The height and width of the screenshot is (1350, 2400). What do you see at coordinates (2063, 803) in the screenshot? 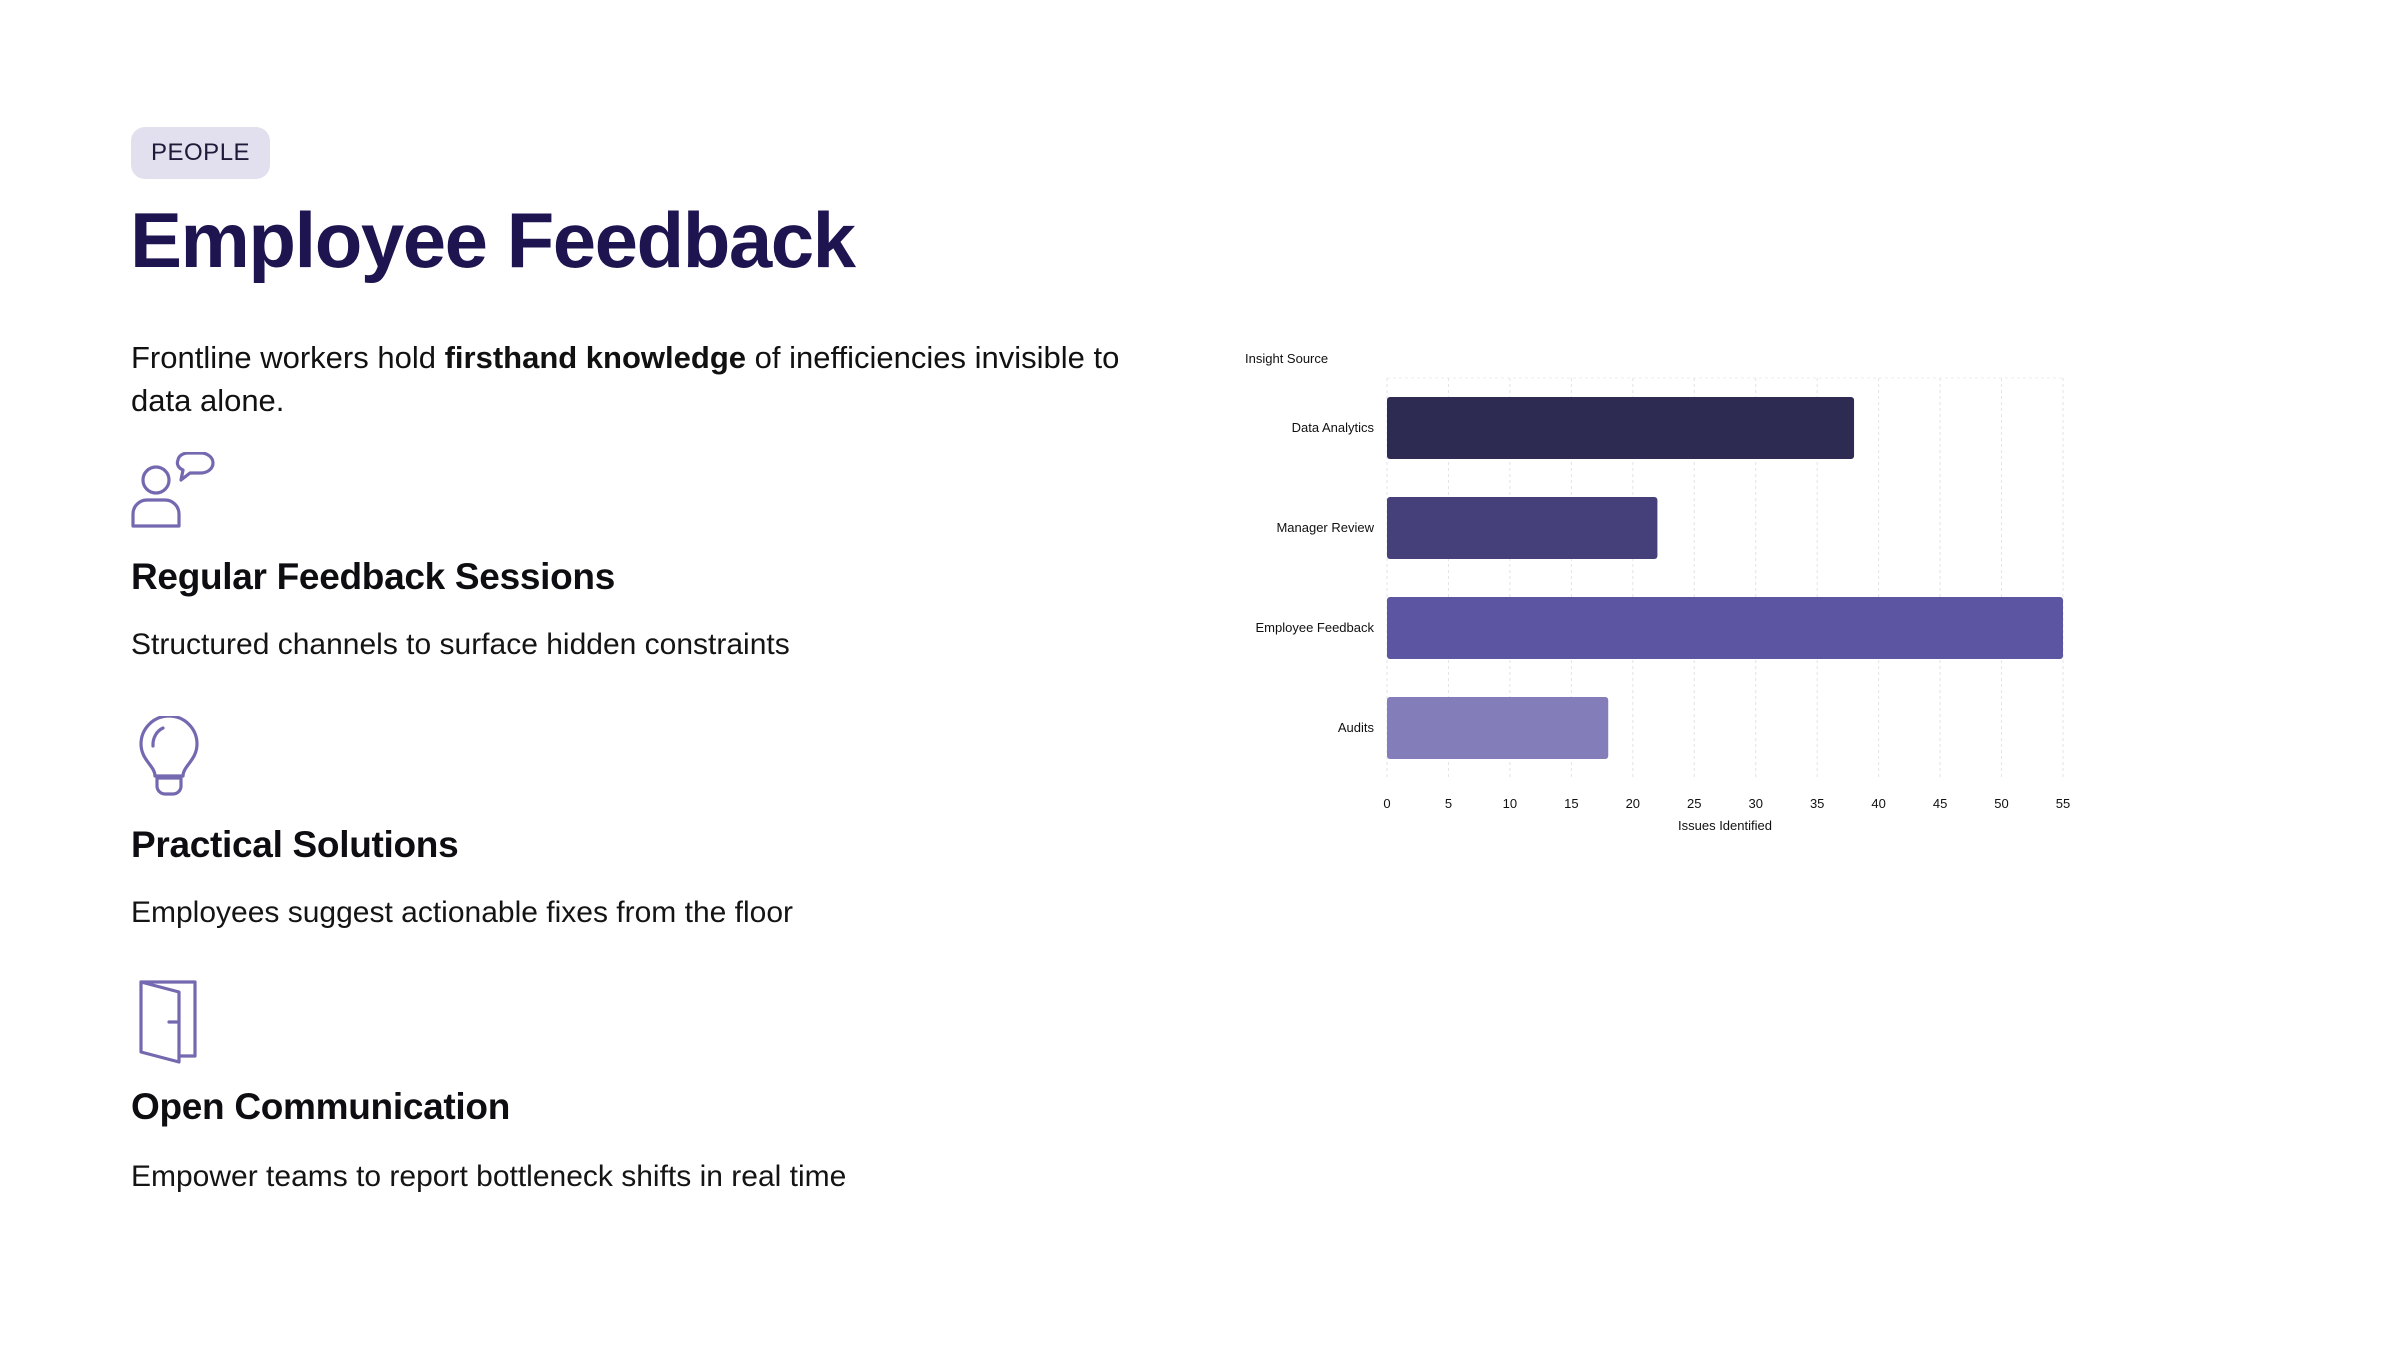
I see `x-tick-label: 55` at bounding box center [2063, 803].